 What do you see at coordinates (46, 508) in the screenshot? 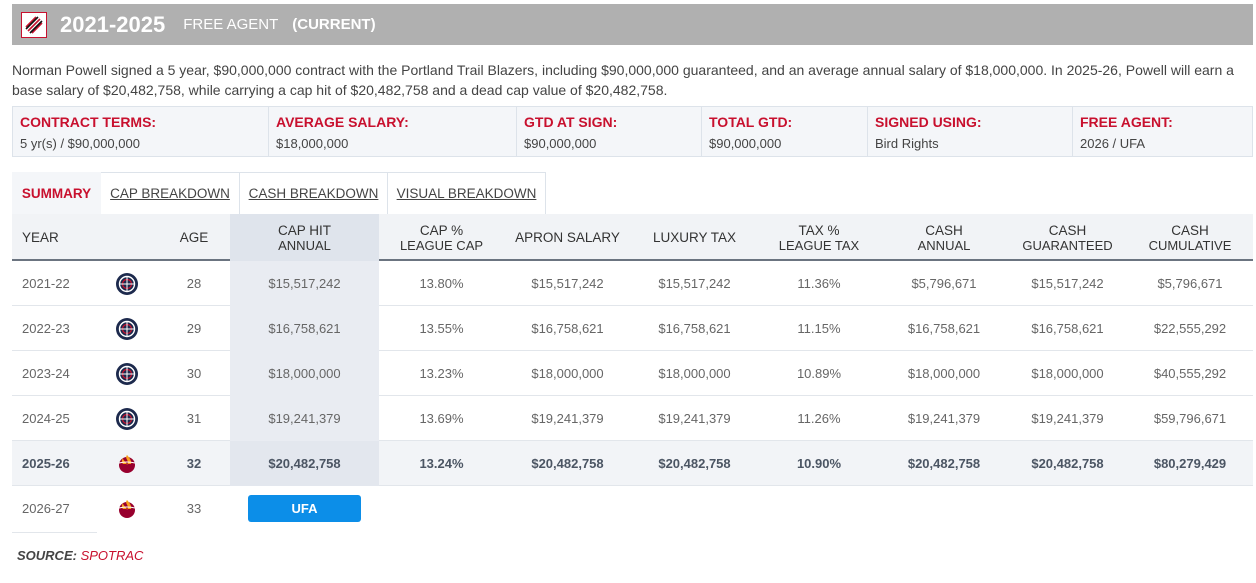
I see `cell-year: 2026-27` at bounding box center [46, 508].